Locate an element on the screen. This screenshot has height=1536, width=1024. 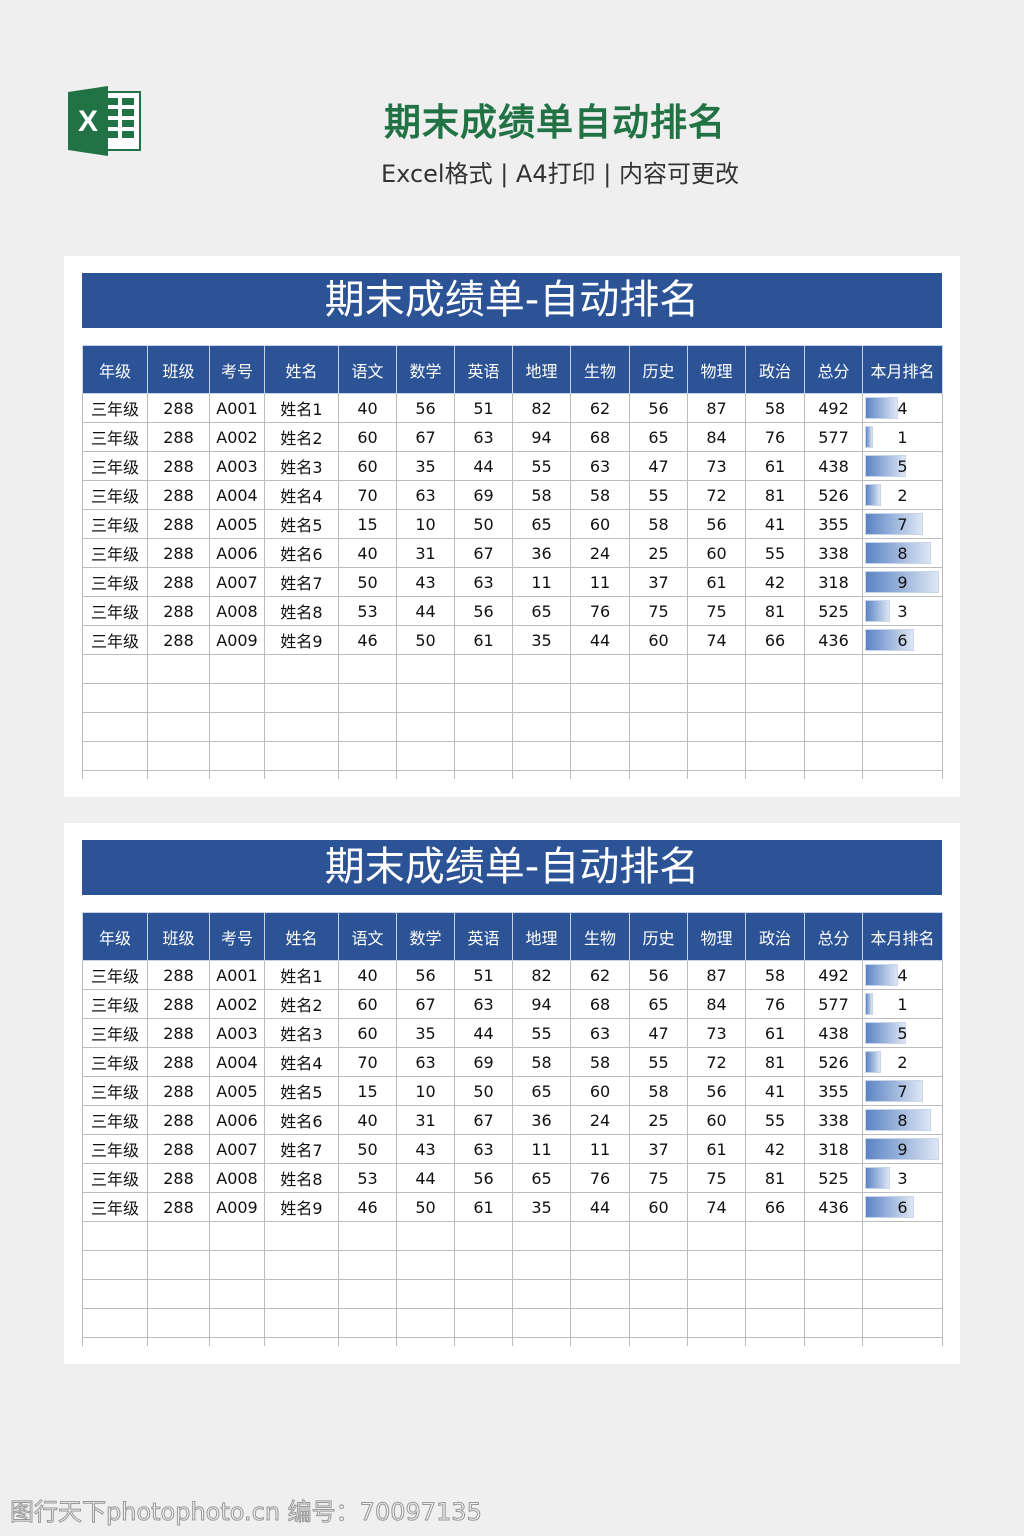
table-cell: 姓名9 is located at coordinates (301, 640).